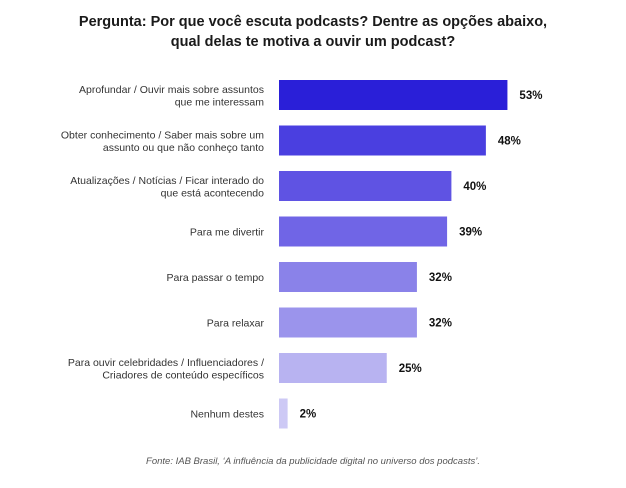 Image resolution: width=626 pixels, height=488 pixels. I want to click on category-label-4-line-1: Para me divertir, so click(227, 233).